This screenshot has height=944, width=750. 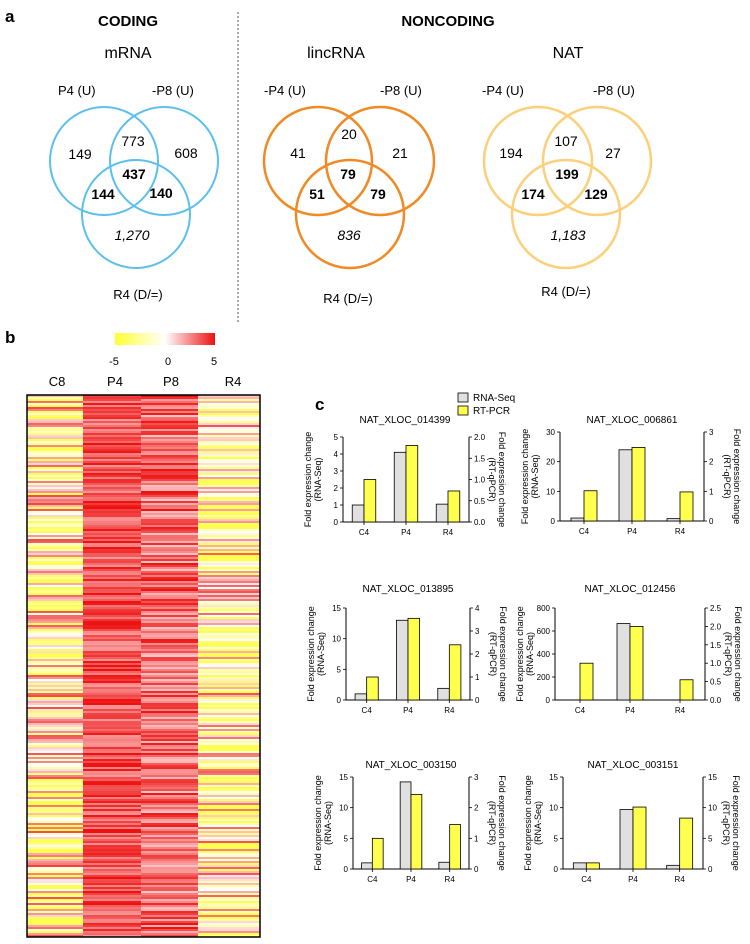 I want to click on left-axis-label: Fold expression change(RNA-Seq), so click(x=533, y=823).